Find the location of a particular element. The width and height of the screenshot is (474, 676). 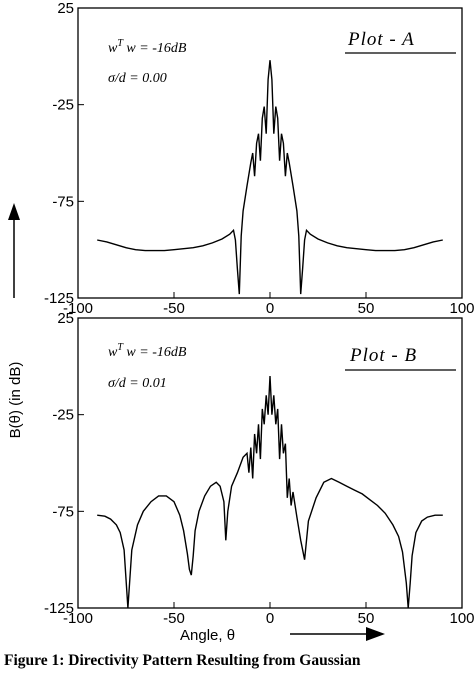

plot-a-y-tick-label: 25 is located at coordinates (65, 8).